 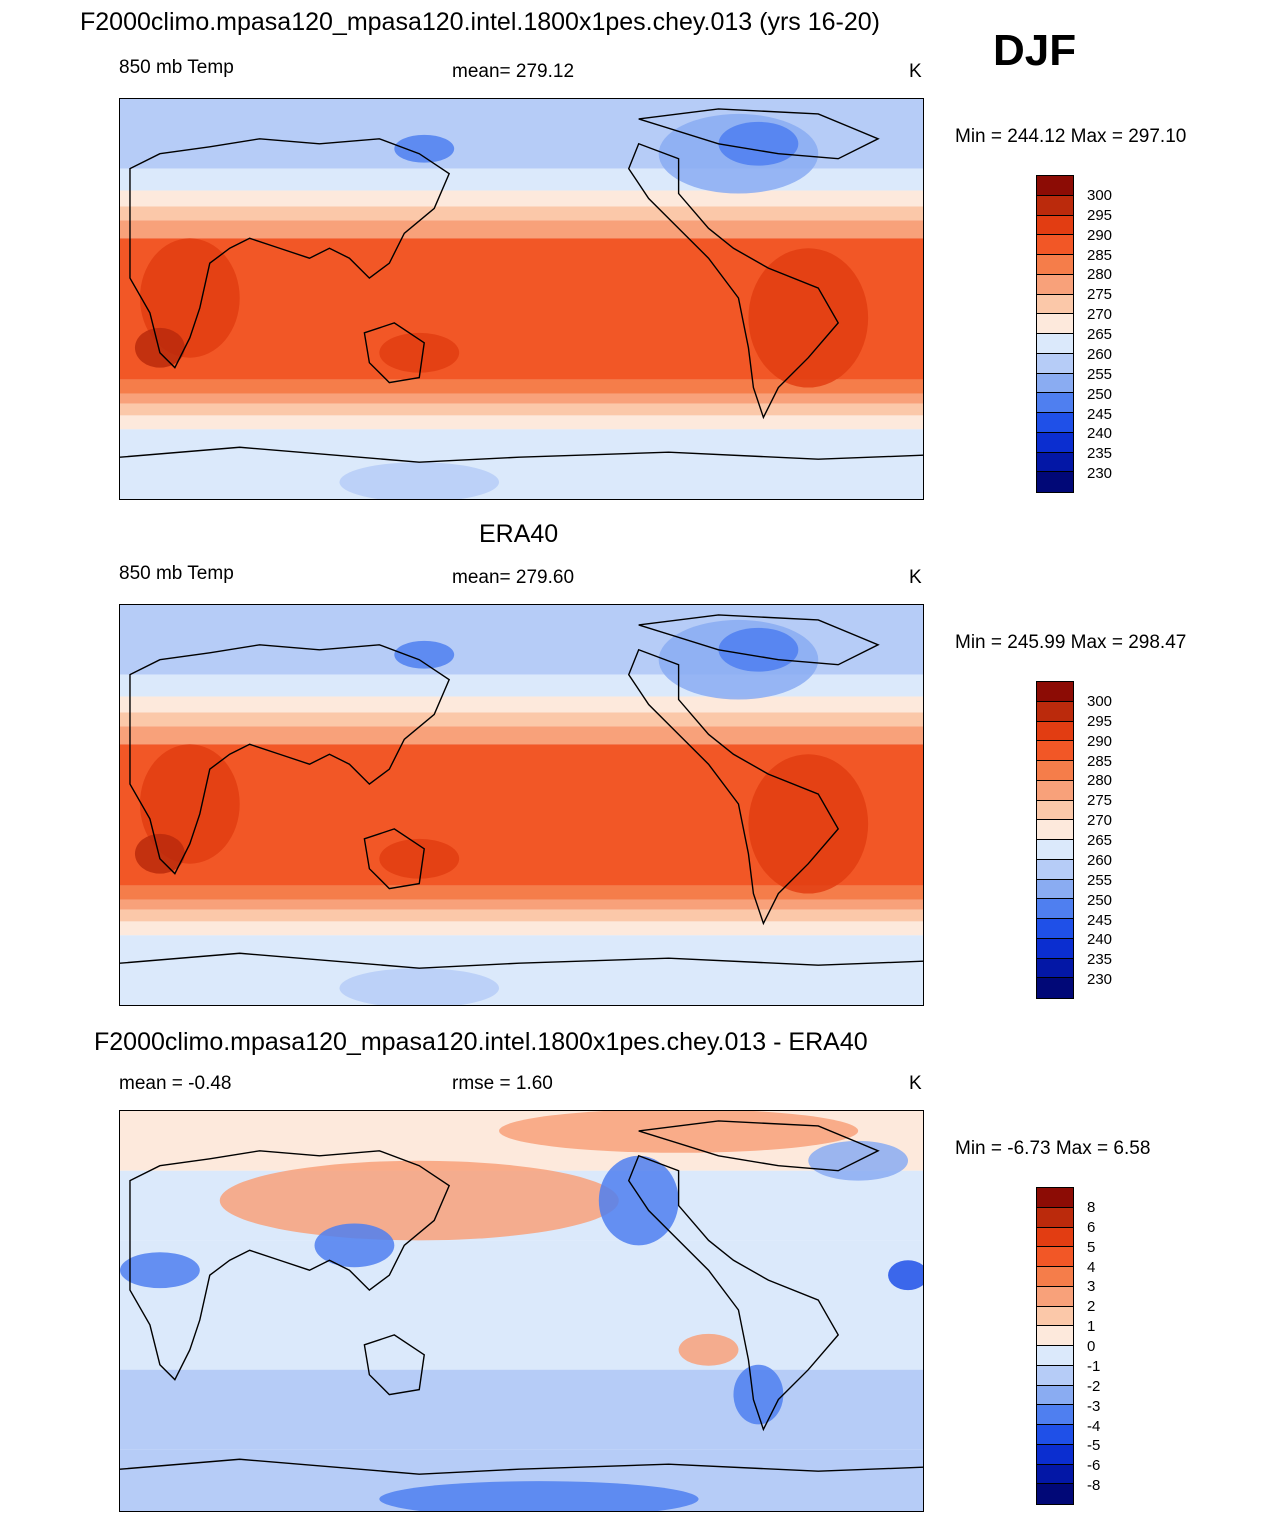 I want to click on legend-label: 260, so click(x=1100, y=860).